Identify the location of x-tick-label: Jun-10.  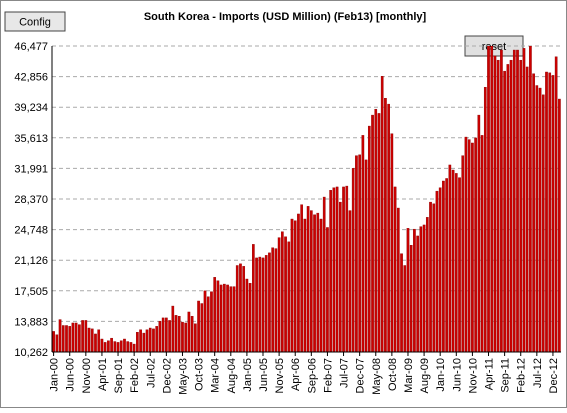
(457, 375).